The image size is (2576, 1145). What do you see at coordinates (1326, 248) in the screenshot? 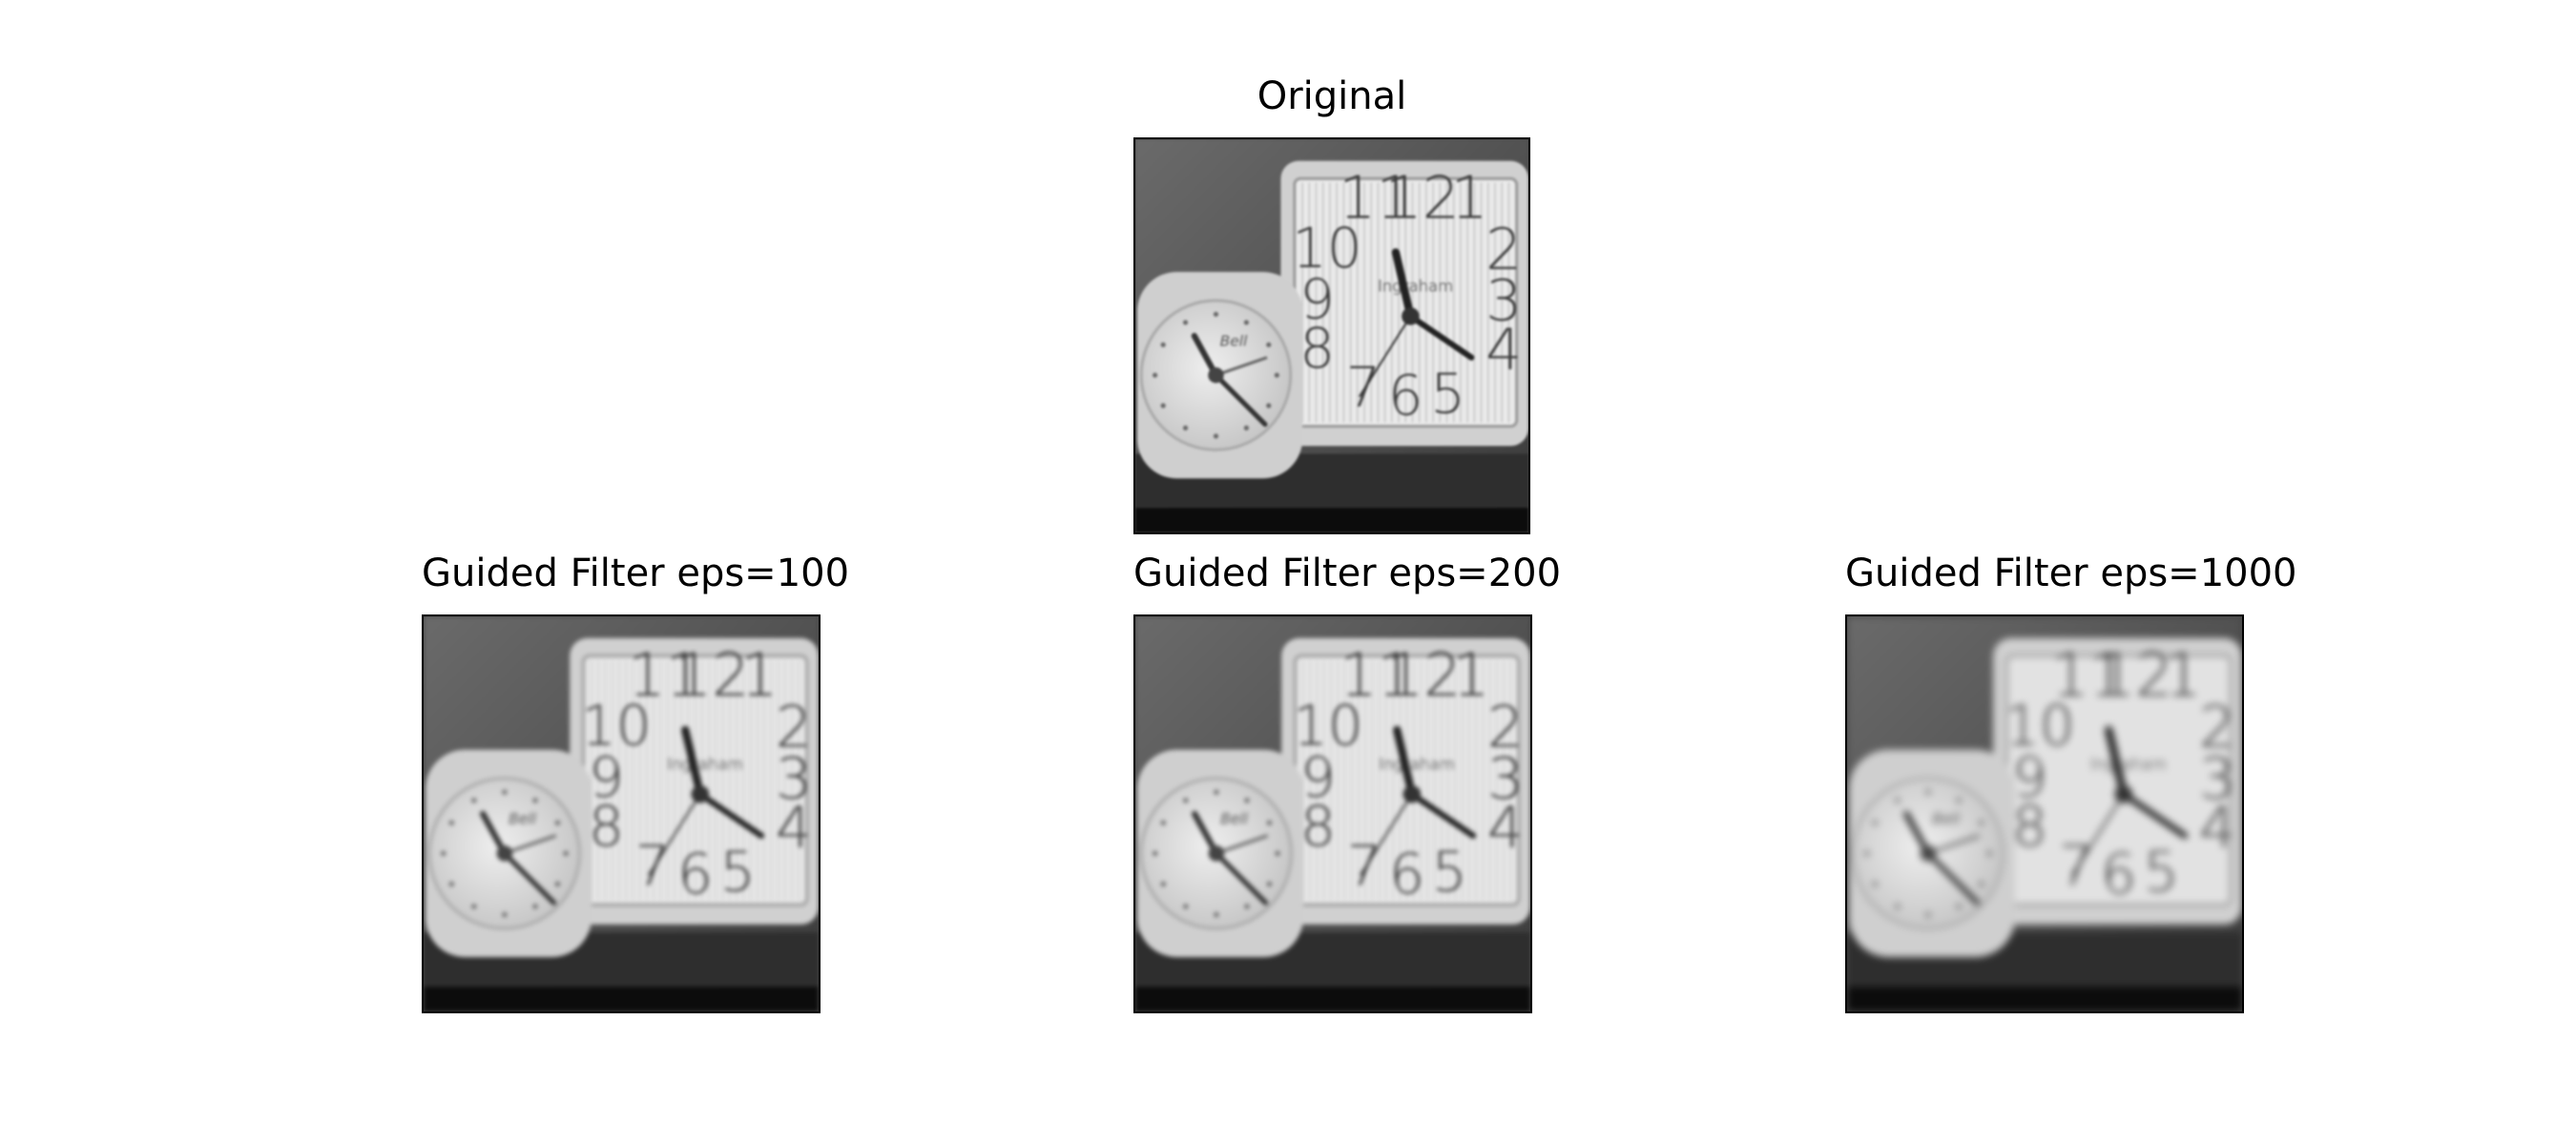
I see `clock-numeral: 10` at bounding box center [1326, 248].